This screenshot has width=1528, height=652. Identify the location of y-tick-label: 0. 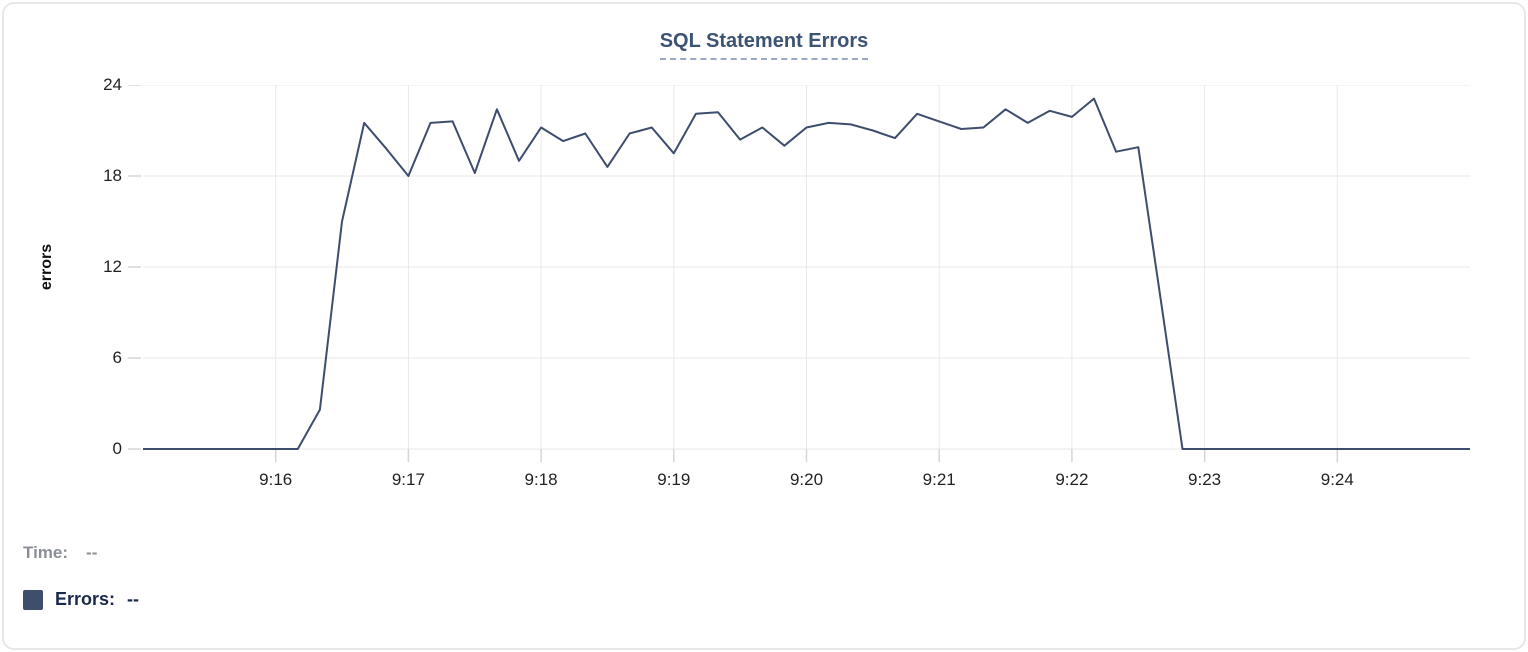
(117, 448).